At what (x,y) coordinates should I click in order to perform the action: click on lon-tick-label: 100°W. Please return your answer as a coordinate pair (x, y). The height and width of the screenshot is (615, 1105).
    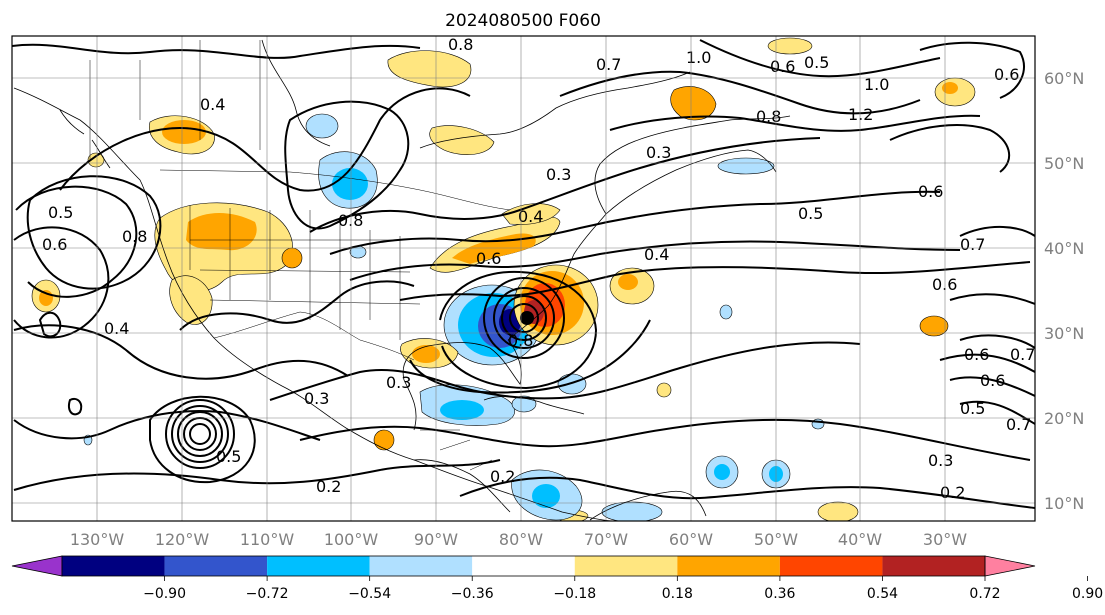
    Looking at the image, I should click on (351, 539).